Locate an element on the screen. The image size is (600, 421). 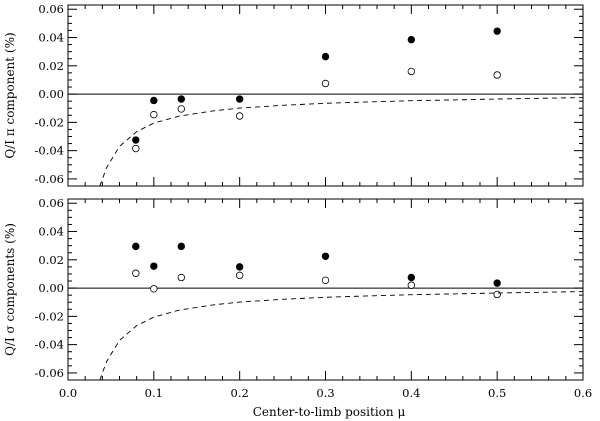
y-axis-label: Q/I π component (%) is located at coordinates (10, 95).